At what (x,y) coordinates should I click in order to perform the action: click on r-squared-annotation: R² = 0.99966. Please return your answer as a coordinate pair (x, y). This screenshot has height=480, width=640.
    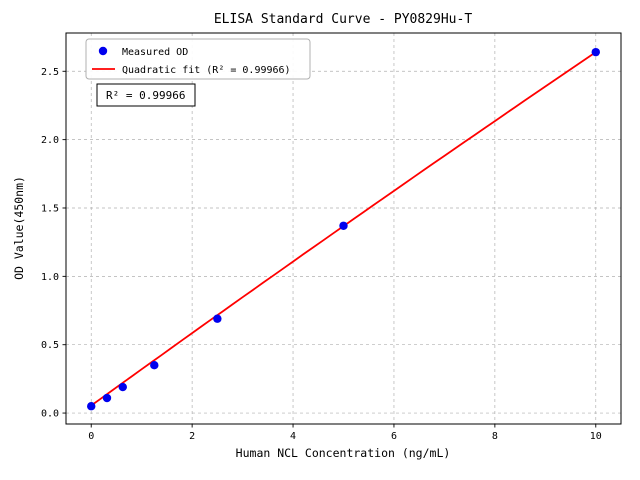
    Looking at the image, I should click on (146, 95).